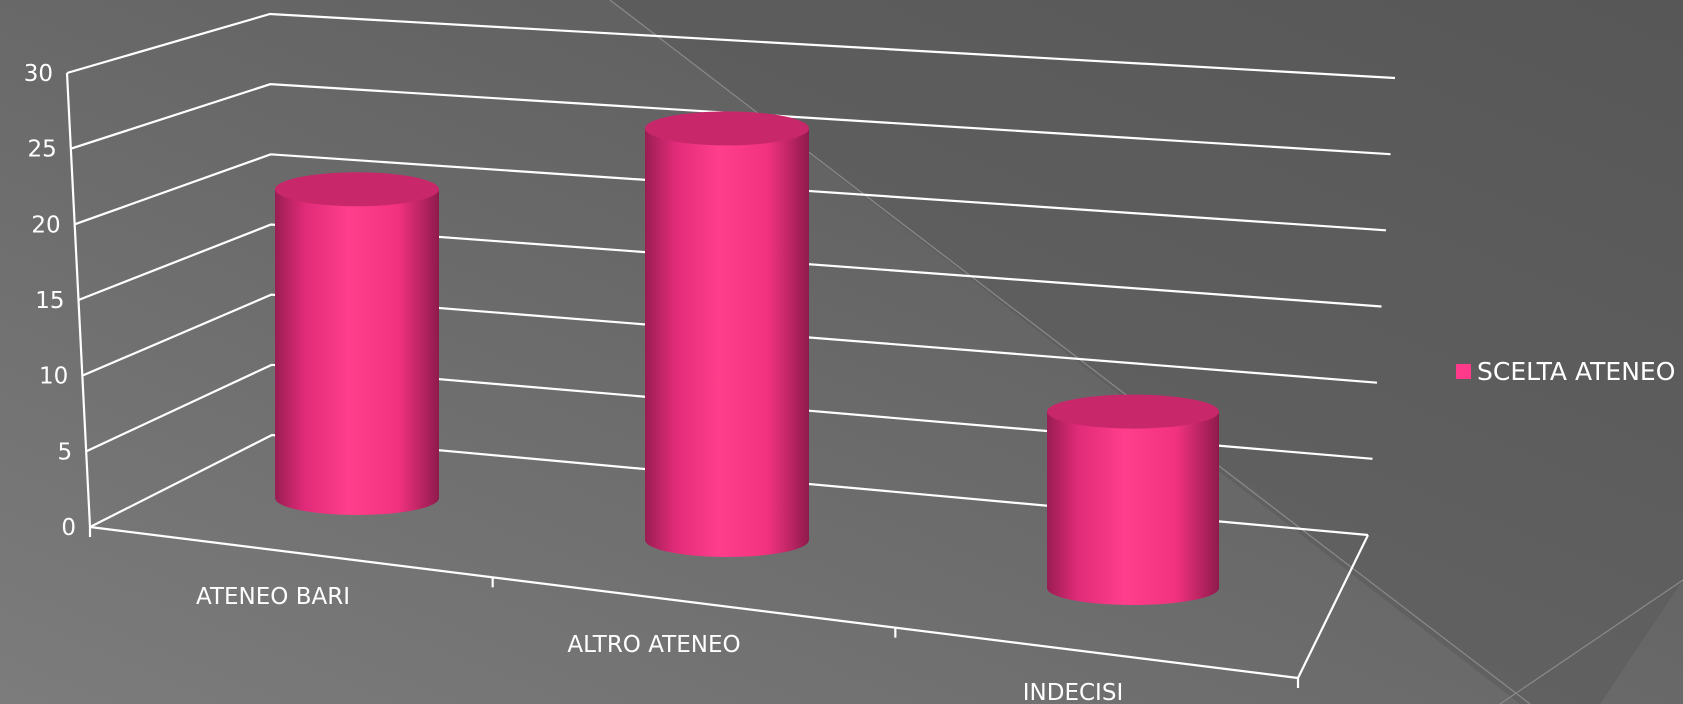 The width and height of the screenshot is (1683, 704). I want to click on legend: SCELTA ATENEO, so click(1565, 371).